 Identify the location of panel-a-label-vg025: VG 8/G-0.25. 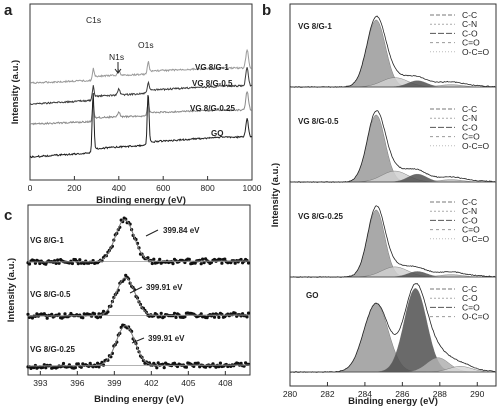
(212, 108).